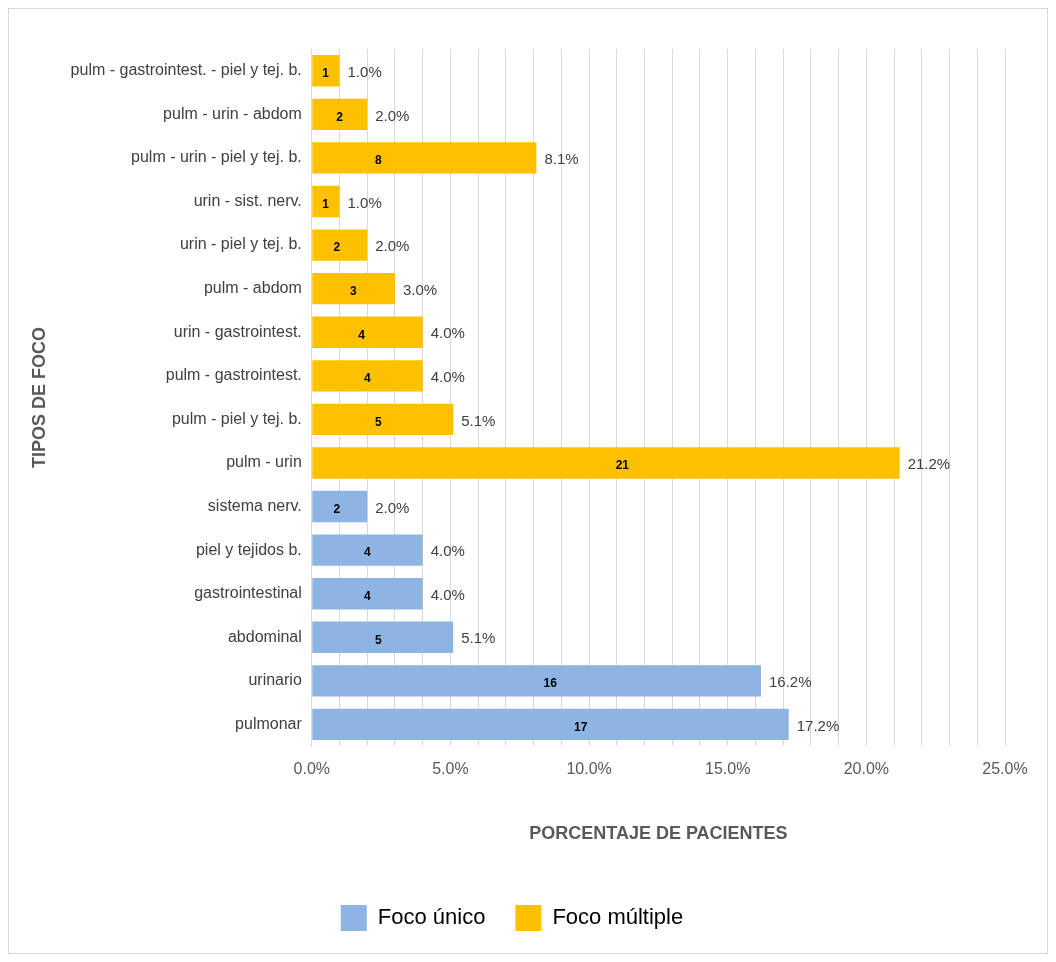 The height and width of the screenshot is (962, 1056). I want to click on y-tick-label: urin - gastrointest., so click(237, 331).